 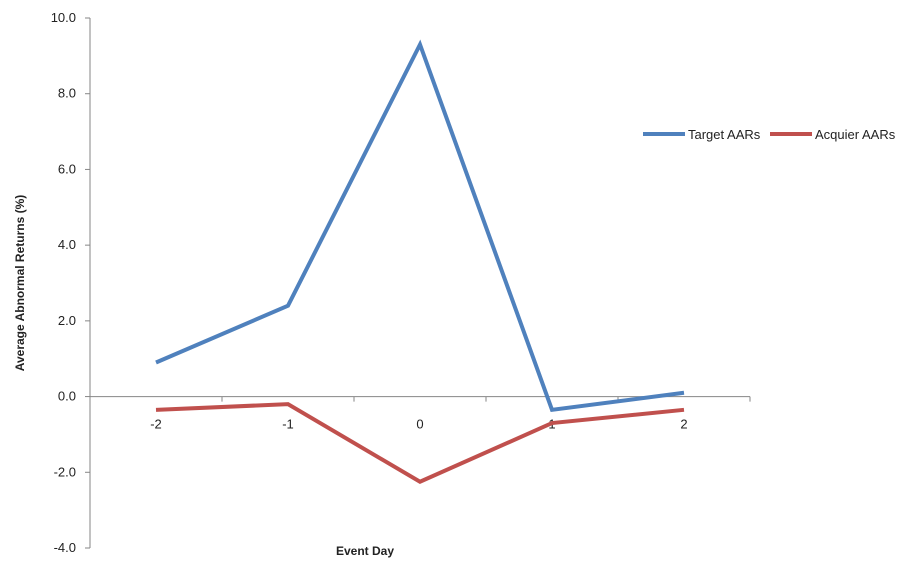 I want to click on x-axis-title: Event Day, so click(x=365, y=551).